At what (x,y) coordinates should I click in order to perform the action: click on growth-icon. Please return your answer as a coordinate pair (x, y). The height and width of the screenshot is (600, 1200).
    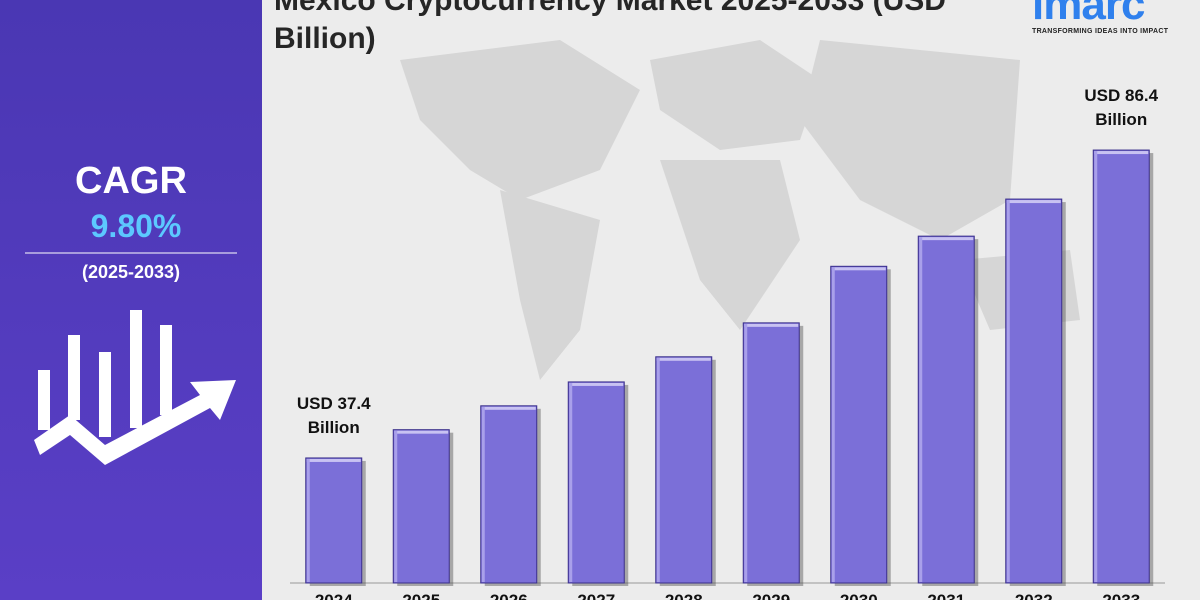
    Looking at the image, I should click on (135, 387).